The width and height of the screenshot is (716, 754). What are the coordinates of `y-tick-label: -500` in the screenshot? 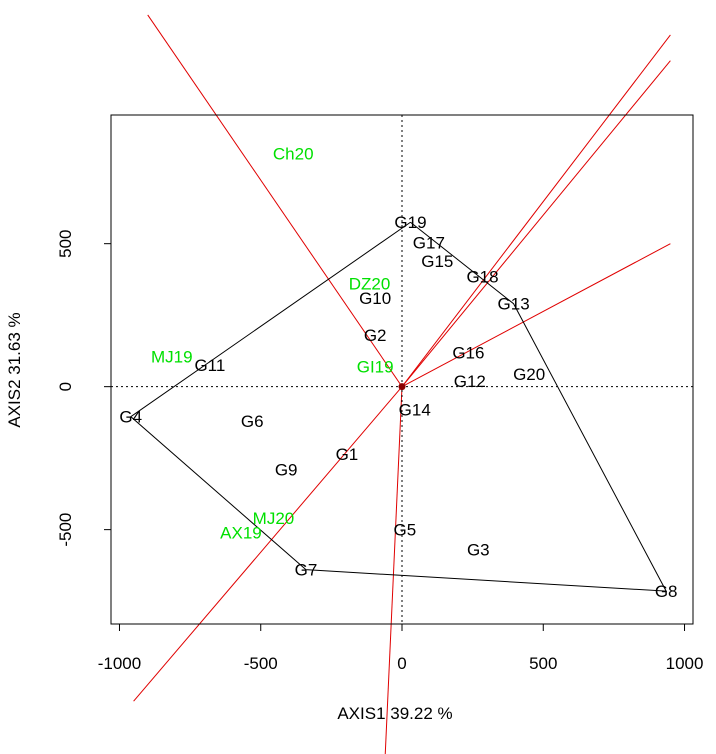 It's located at (65, 530).